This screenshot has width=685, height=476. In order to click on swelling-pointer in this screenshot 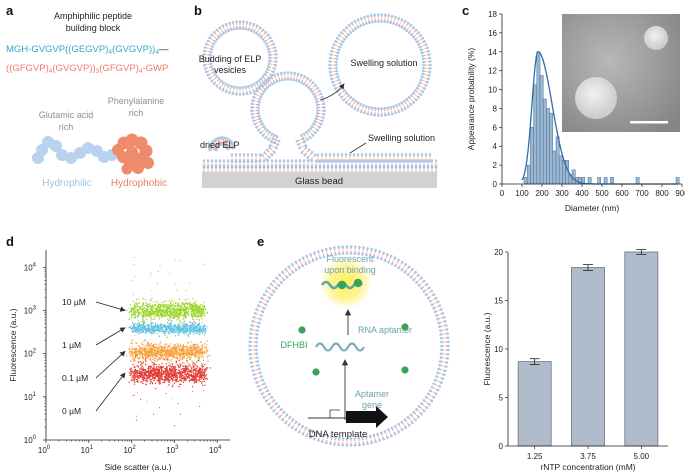, I will do `click(358, 148)`.